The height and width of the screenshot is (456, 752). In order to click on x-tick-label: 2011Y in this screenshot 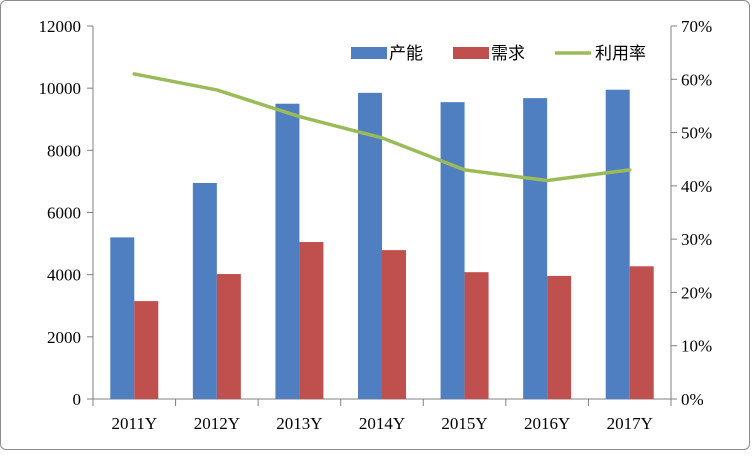, I will do `click(134, 423)`.